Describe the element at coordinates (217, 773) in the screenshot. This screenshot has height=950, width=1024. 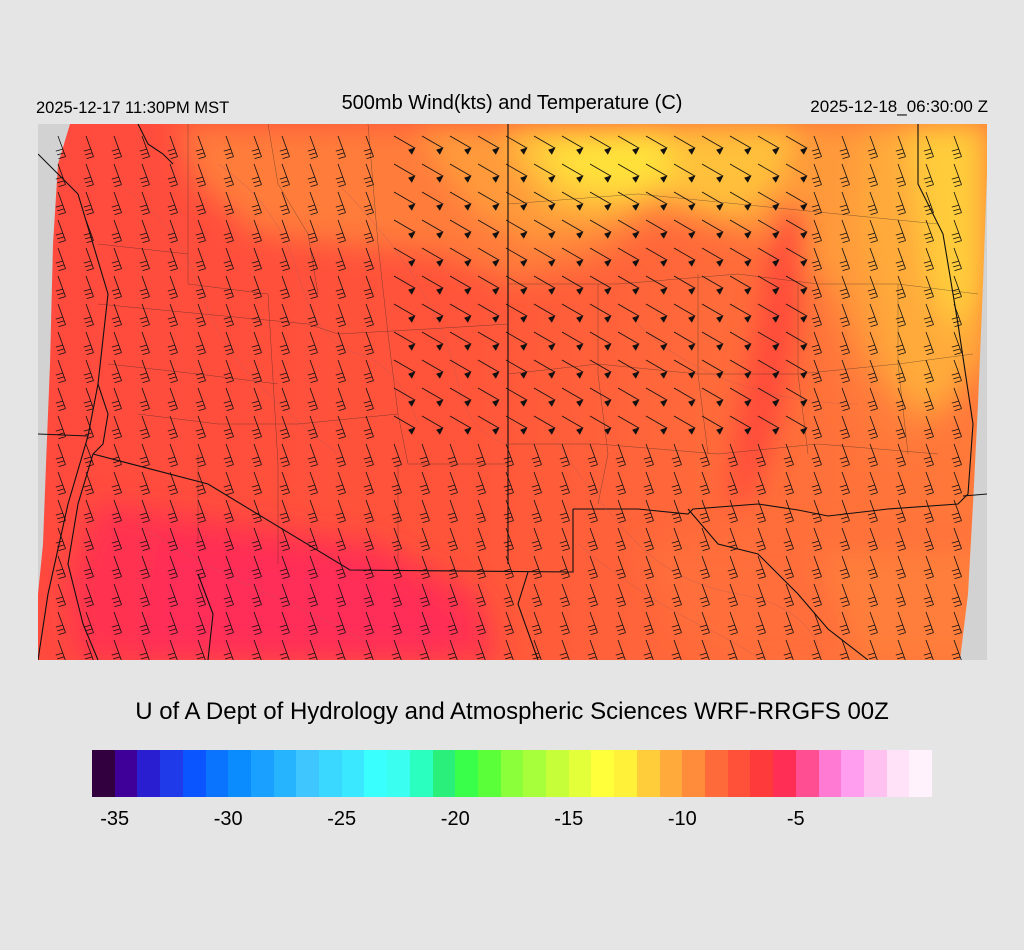
I see `colorbar-swatch` at that location.